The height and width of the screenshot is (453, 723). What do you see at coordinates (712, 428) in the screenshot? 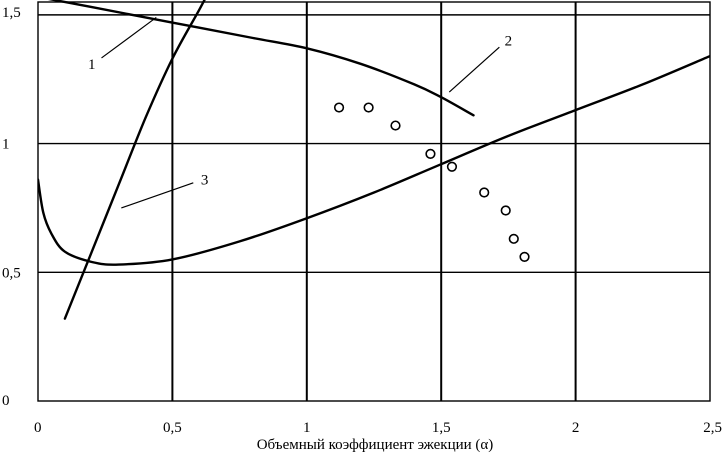
I see `x-tick-label-5: 2,5` at bounding box center [712, 428].